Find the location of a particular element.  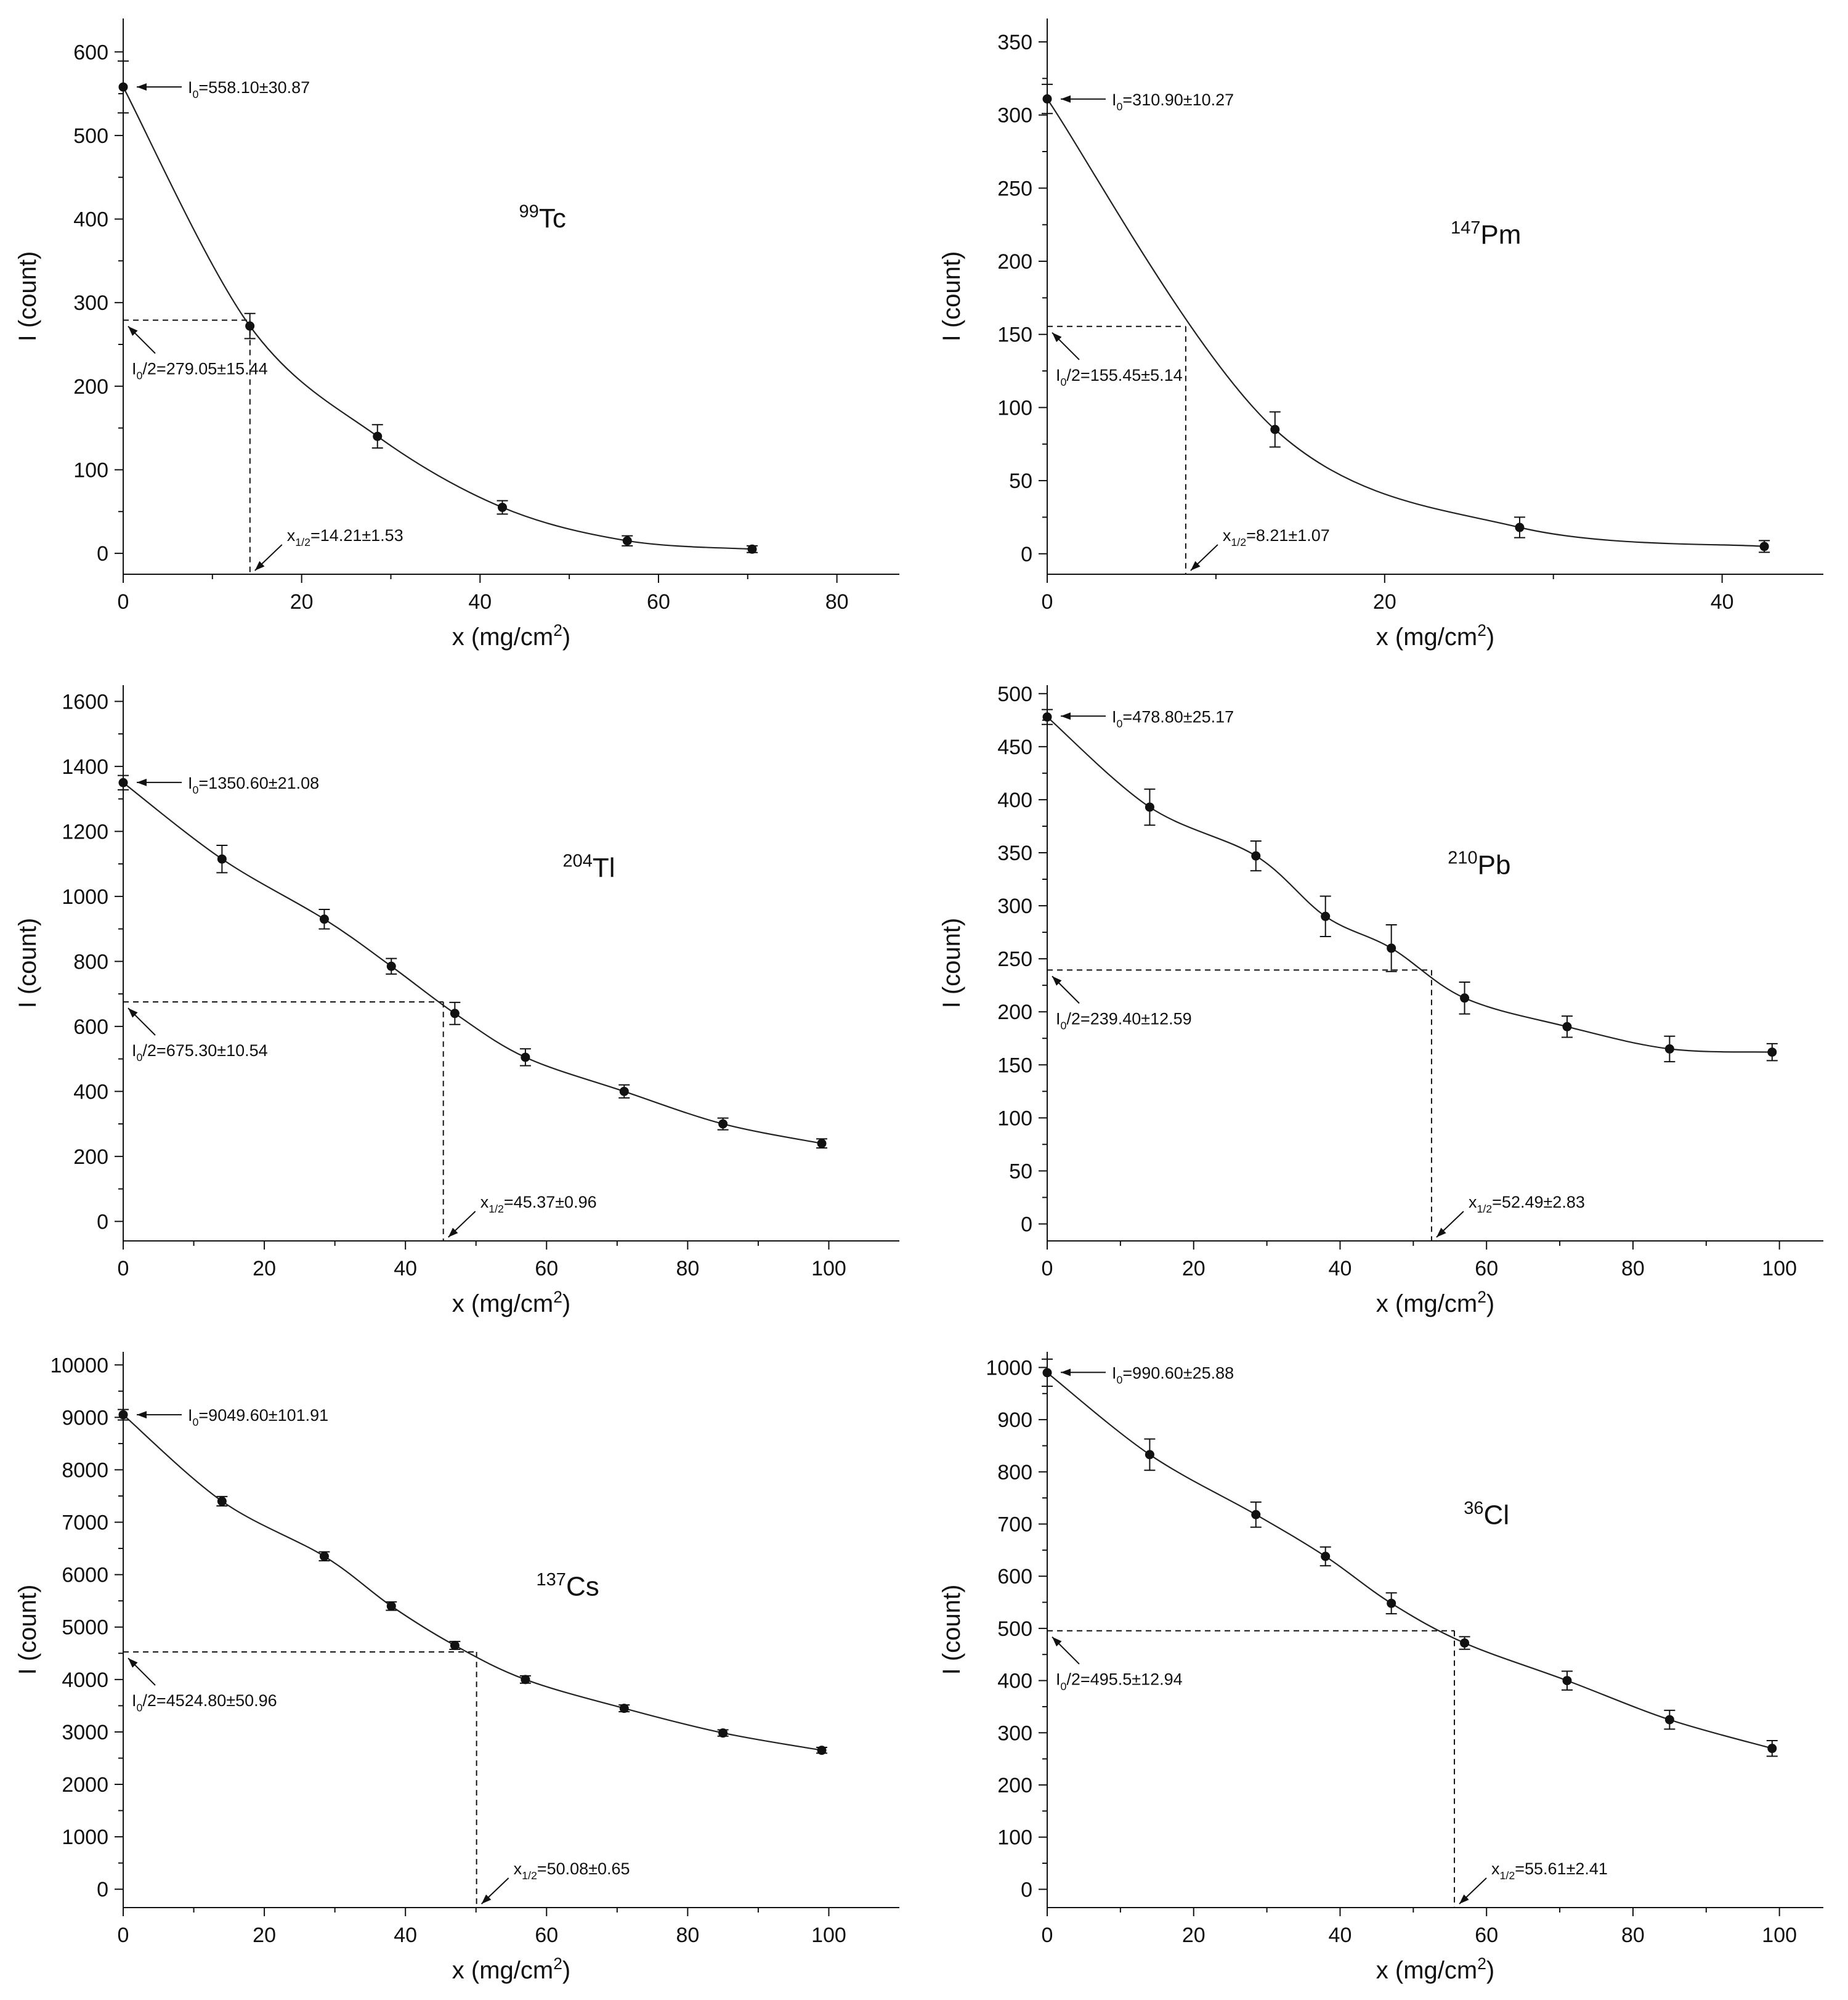

xhalf-label: x1/2=50.08±0.65 is located at coordinates (572, 1871).